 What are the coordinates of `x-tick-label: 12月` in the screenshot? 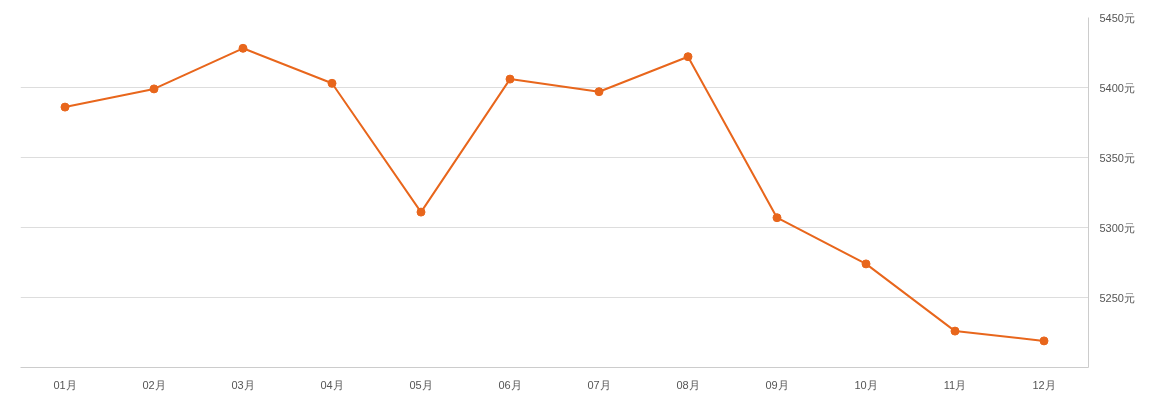 It's located at (1044, 384).